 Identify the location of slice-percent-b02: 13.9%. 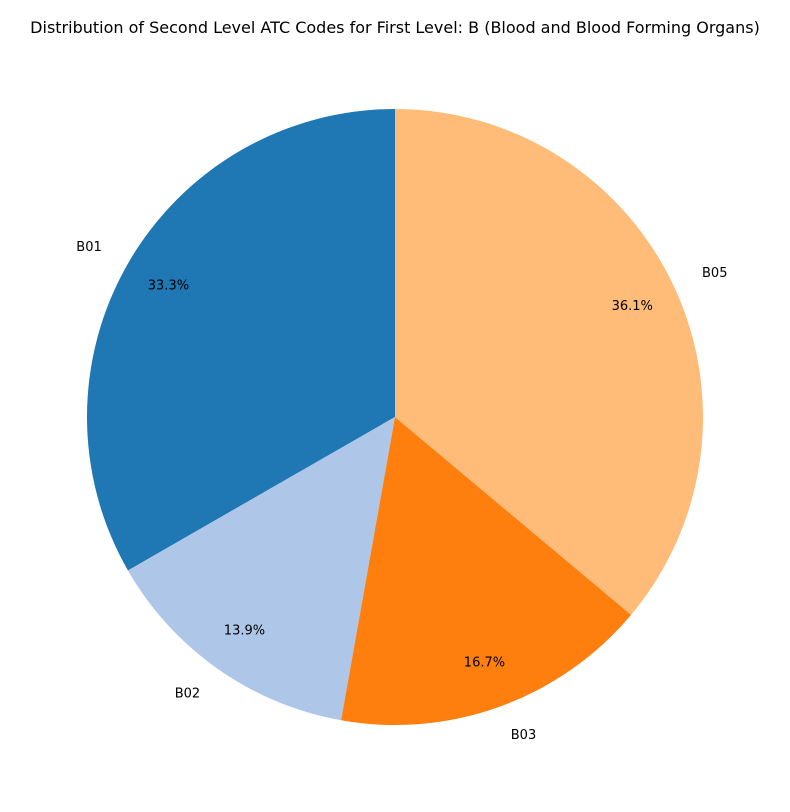
(244, 631).